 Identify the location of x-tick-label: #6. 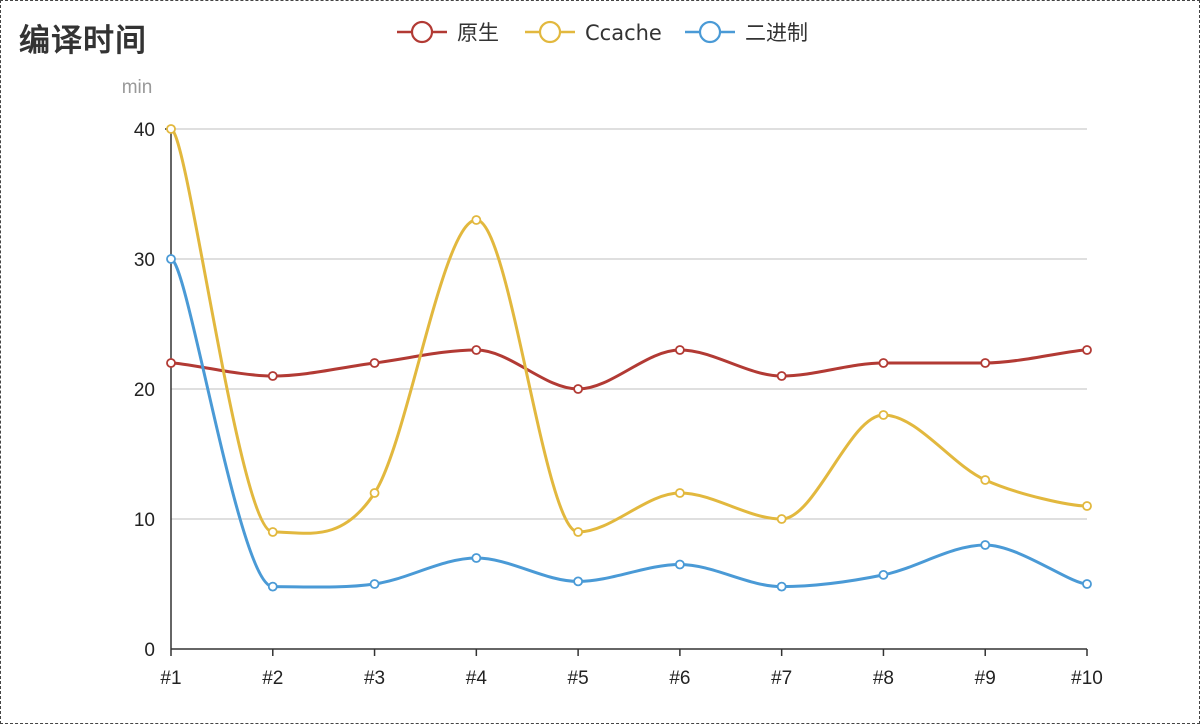
(679, 678).